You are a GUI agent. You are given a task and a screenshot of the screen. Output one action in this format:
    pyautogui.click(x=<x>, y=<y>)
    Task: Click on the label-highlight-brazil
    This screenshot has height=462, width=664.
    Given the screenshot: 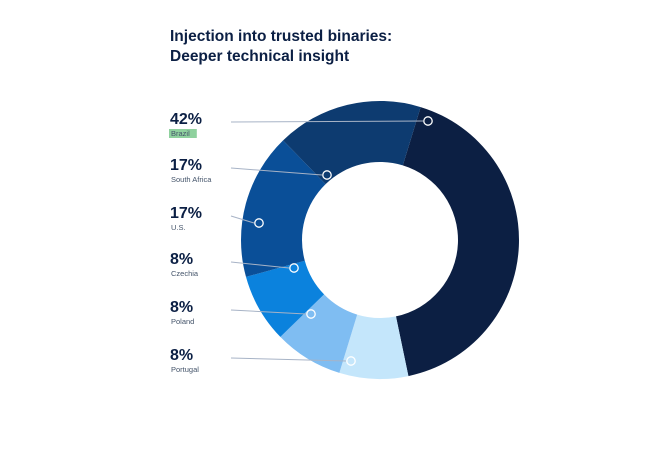 What is the action you would take?
    pyautogui.click(x=183, y=133)
    